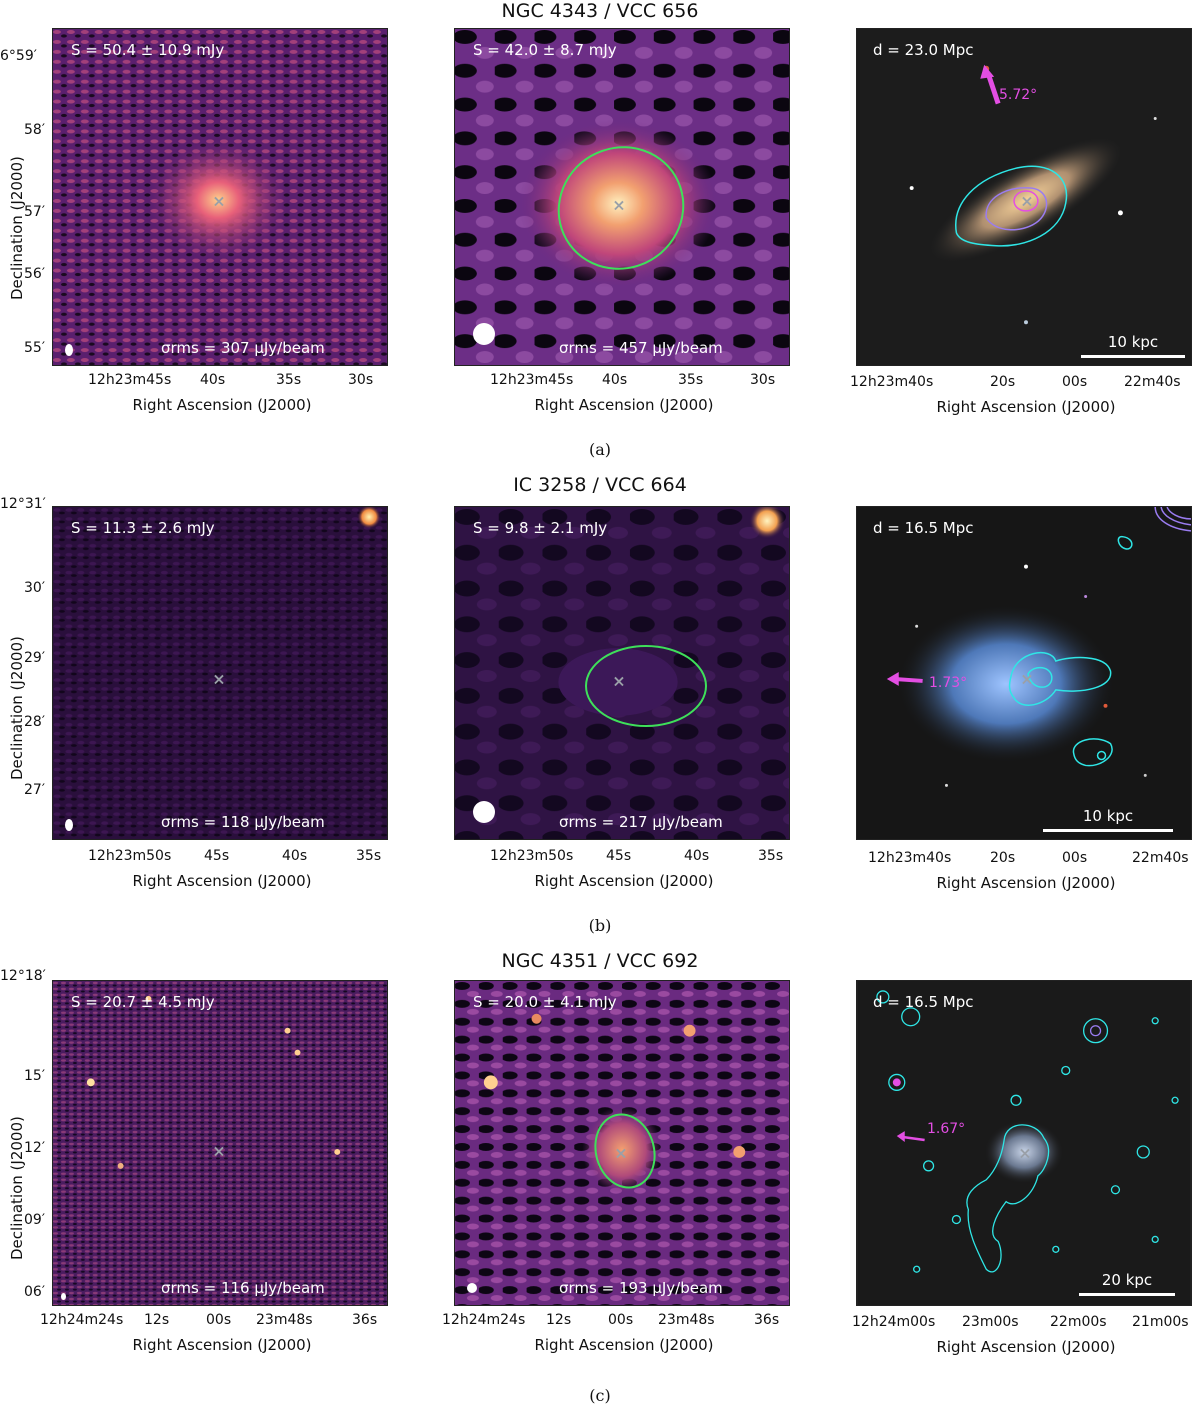 The width and height of the screenshot is (1200, 1414). What do you see at coordinates (641, 348) in the screenshot?
I see `rms-label: σrms = 457 μJy/beam` at bounding box center [641, 348].